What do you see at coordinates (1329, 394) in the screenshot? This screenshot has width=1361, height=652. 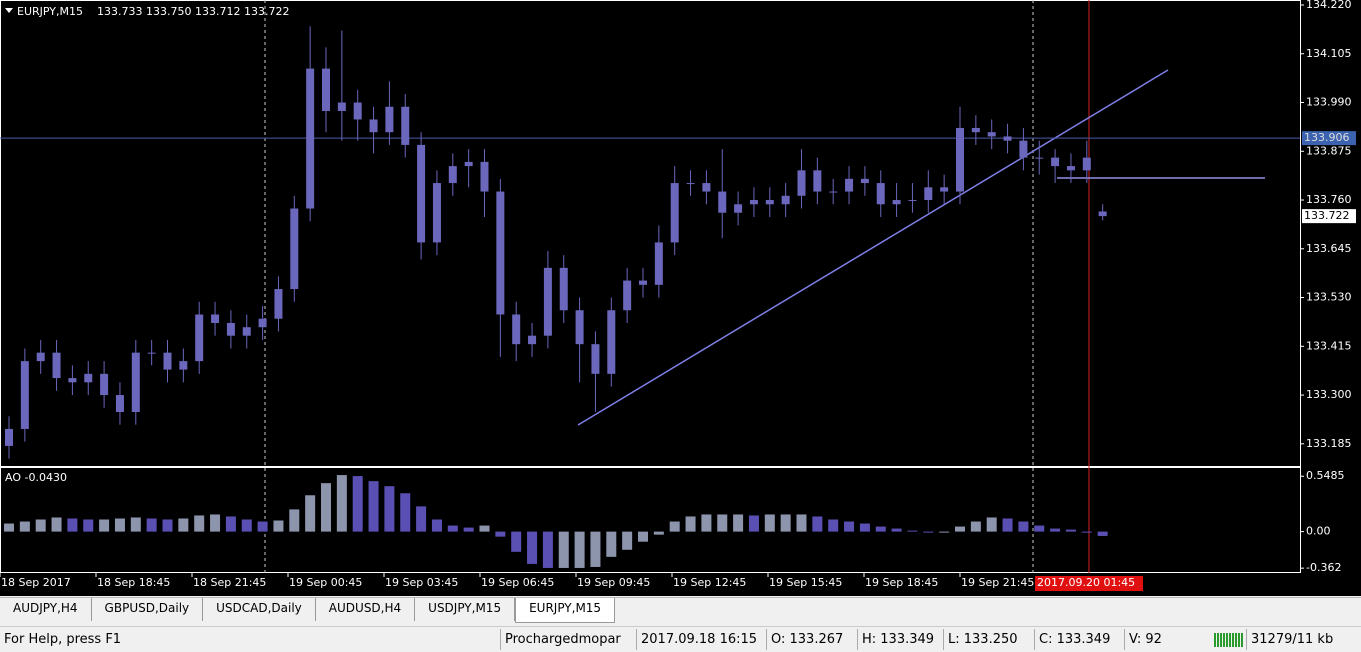 I see `y-tick-label: 133.300` at bounding box center [1329, 394].